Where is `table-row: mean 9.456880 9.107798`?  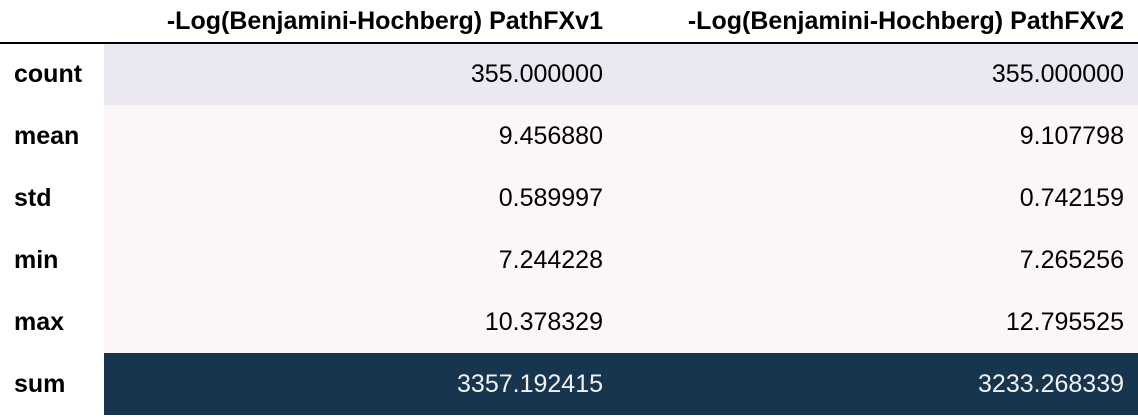 table-row: mean 9.456880 9.107798 is located at coordinates (569, 136).